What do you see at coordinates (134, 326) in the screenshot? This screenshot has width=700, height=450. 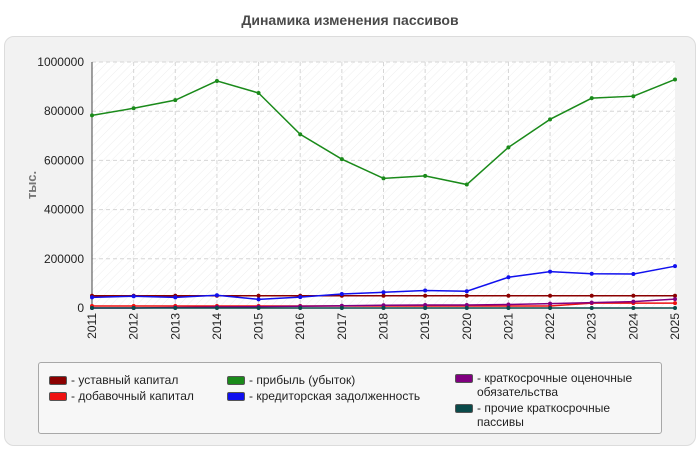 I see `x-tick-label: 2012` at bounding box center [134, 326].